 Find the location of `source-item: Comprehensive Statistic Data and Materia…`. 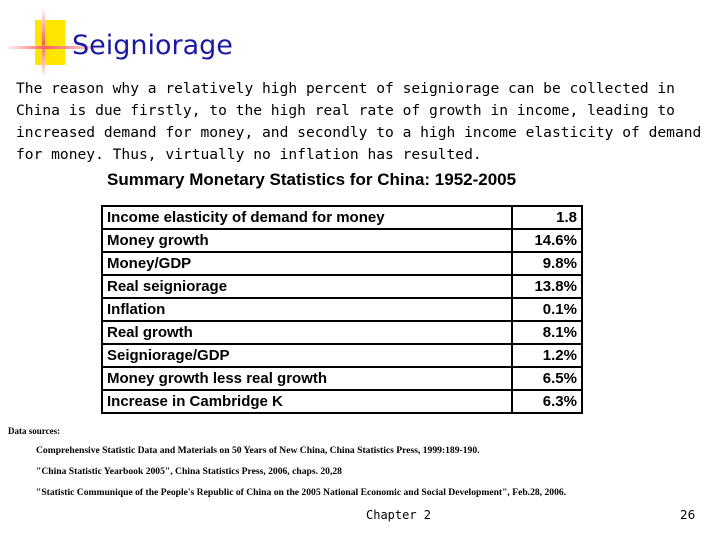

source-item: Comprehensive Statistic Data and Materia… is located at coordinates (258, 450).